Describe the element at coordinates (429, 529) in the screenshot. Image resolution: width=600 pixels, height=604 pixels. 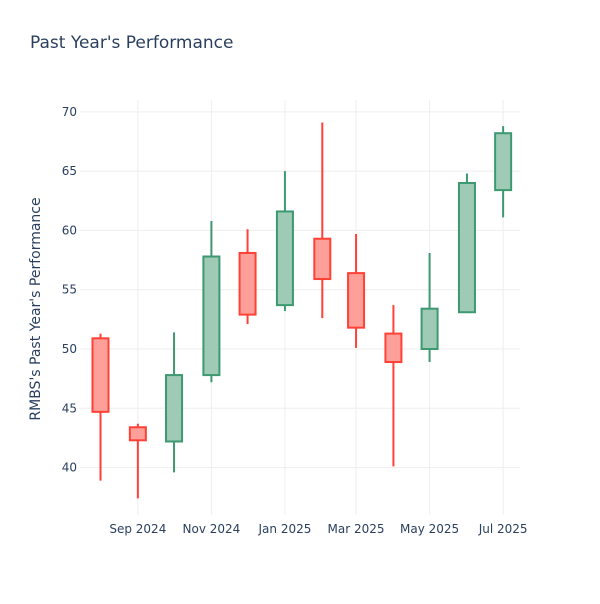
I see `x-tick-label: May 2025` at that location.